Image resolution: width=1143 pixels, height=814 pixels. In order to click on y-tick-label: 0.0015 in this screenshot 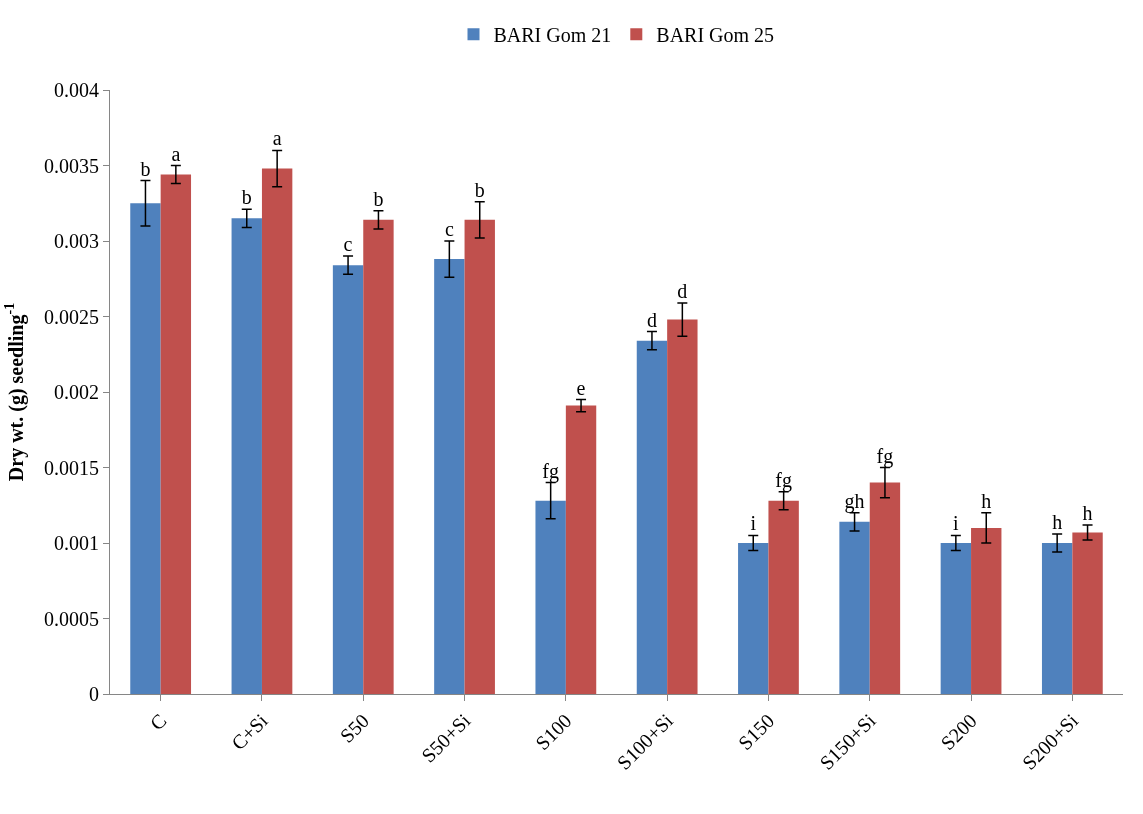, I will do `click(71, 467)`.